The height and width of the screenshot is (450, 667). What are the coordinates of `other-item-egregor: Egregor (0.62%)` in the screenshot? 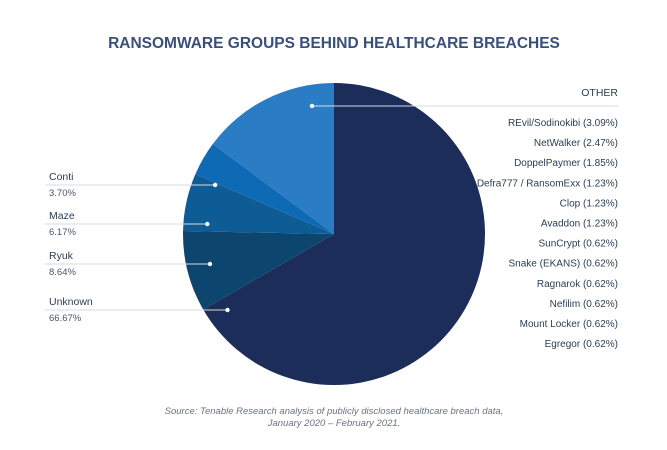 It's located at (581, 344).